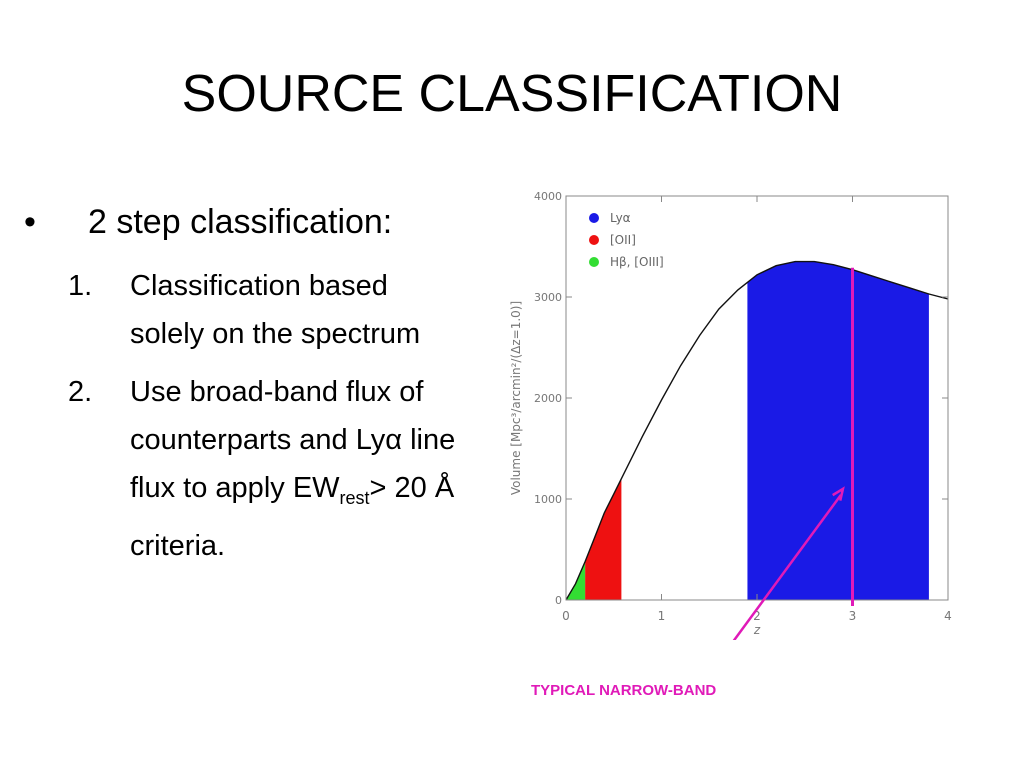  What do you see at coordinates (757, 616) in the screenshot?
I see `x-tick-label: 2` at bounding box center [757, 616].